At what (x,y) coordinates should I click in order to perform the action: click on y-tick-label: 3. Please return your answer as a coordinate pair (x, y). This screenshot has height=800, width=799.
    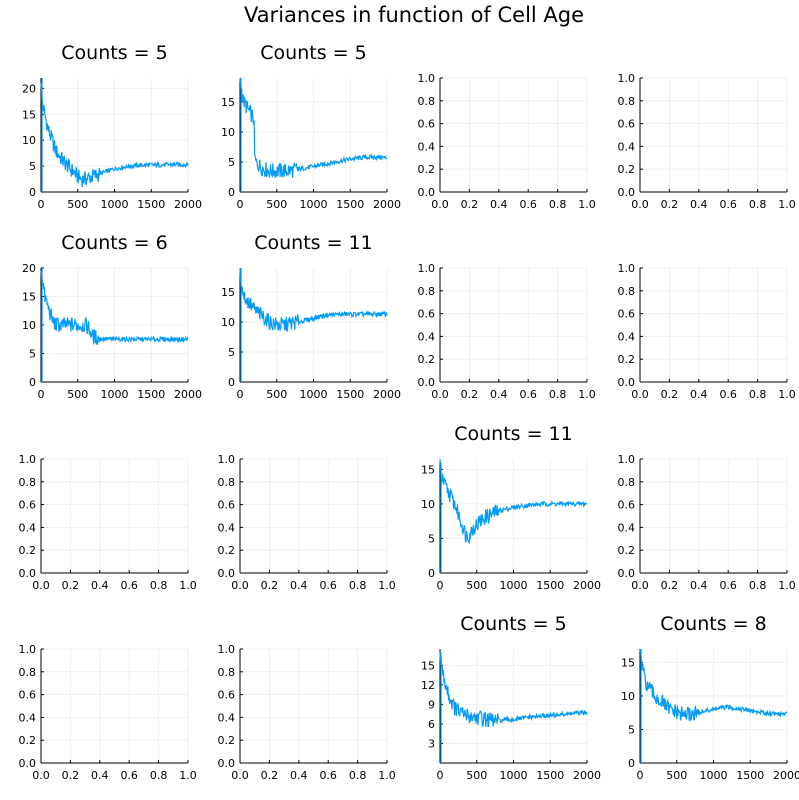
    Looking at the image, I should click on (431, 743).